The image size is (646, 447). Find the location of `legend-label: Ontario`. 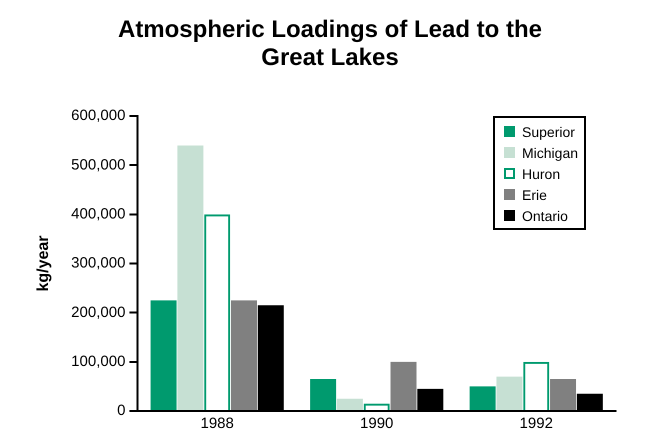

legend-label: Ontario is located at coordinates (545, 216).